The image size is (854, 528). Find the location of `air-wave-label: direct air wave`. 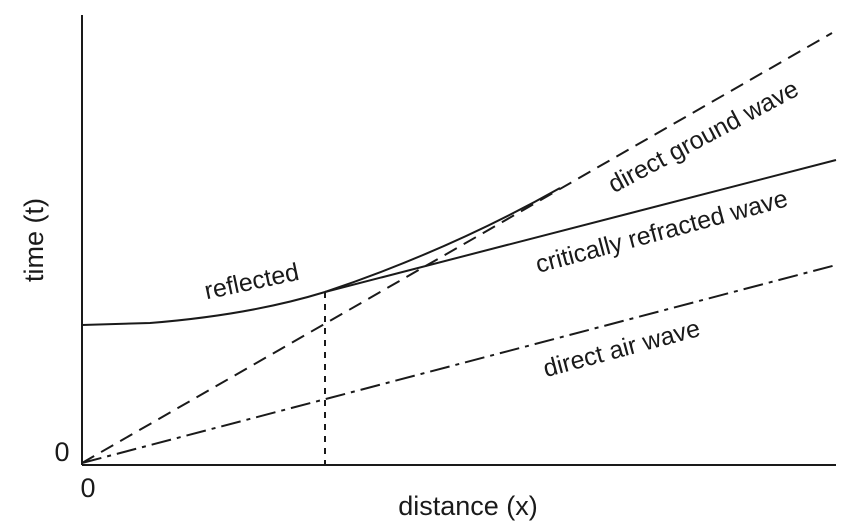

air-wave-label: direct air wave is located at coordinates (621, 348).